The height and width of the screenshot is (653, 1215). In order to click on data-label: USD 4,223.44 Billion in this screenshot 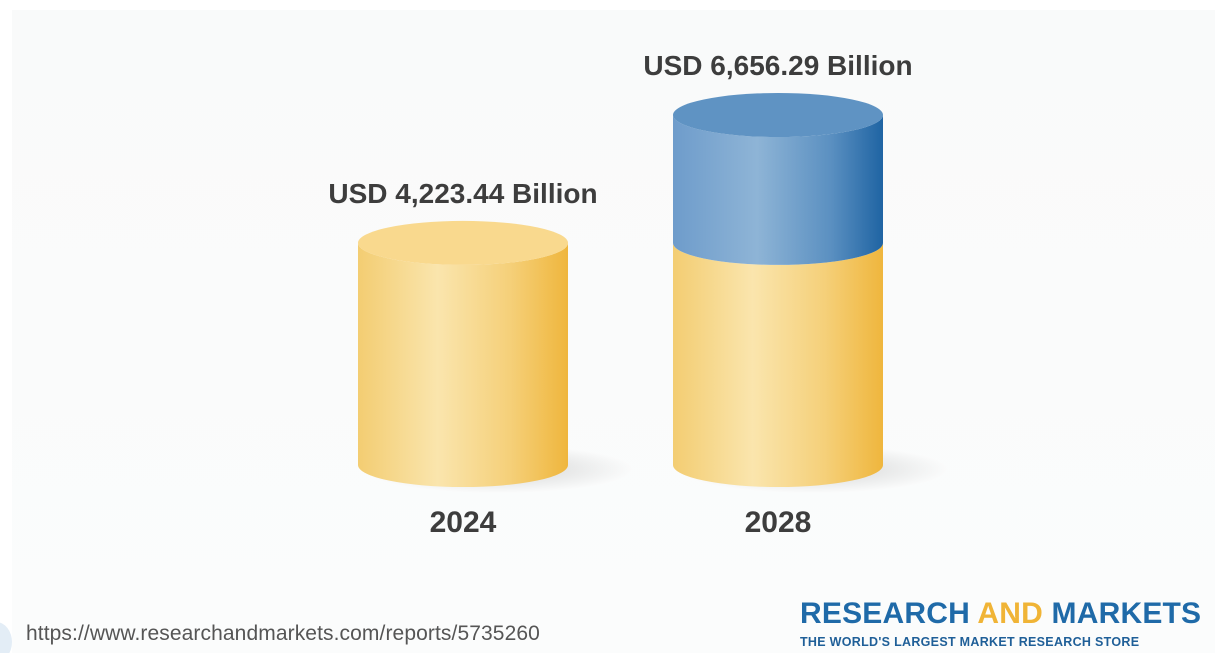, I will do `click(462, 193)`.